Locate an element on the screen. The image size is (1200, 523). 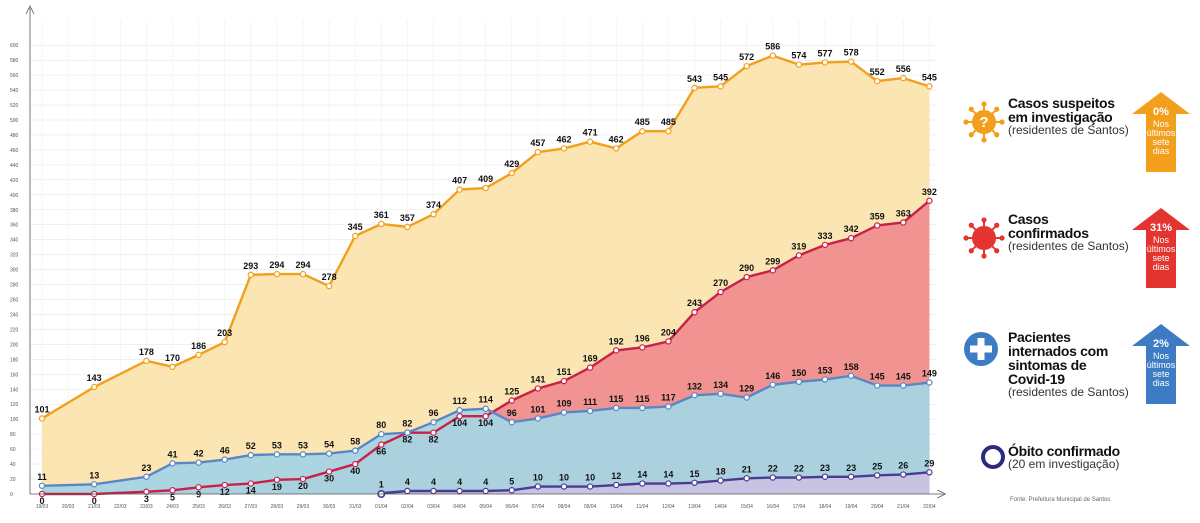
data-label: 53 is located at coordinates (277, 445).